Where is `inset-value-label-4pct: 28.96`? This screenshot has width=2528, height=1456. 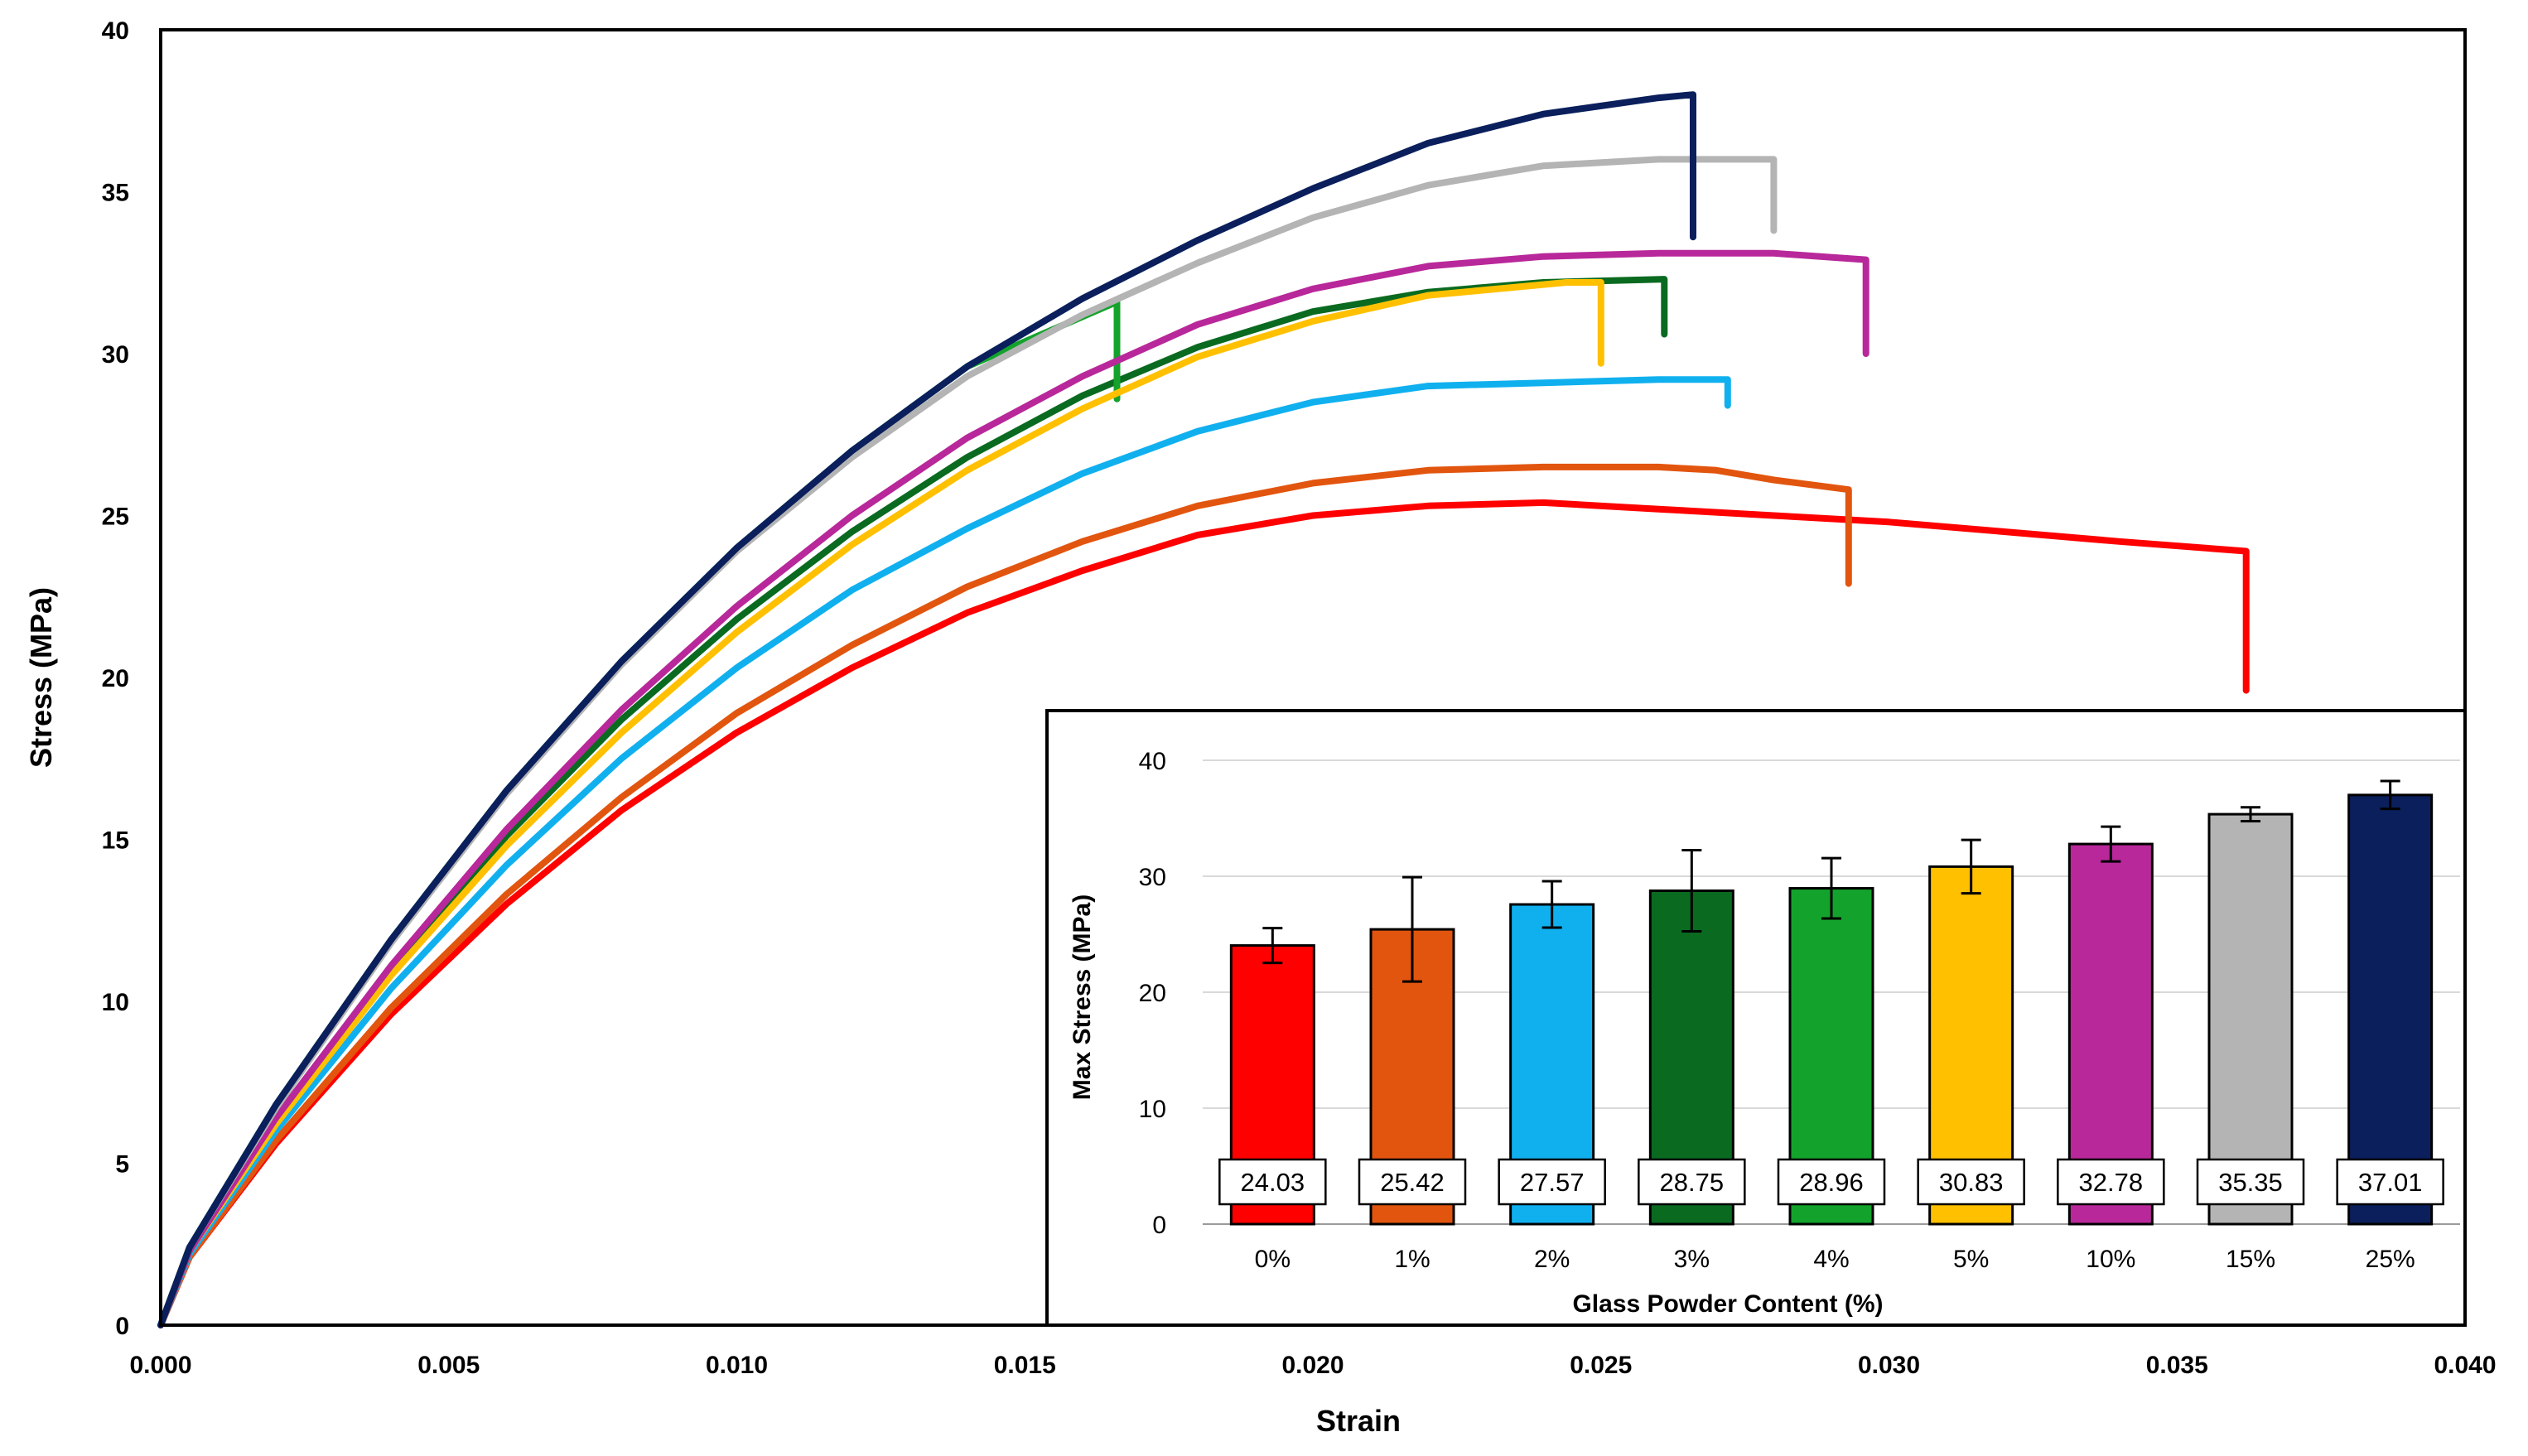 inset-value-label-4pct: 28.96 is located at coordinates (1831, 1182).